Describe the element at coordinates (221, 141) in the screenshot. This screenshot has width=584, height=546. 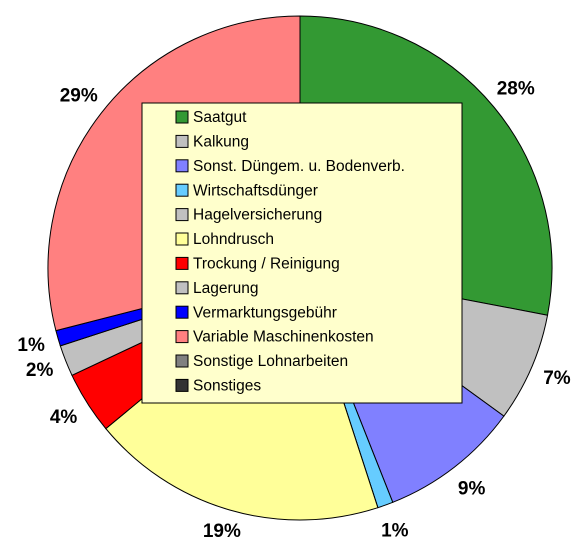
I see `legend-label: Kalkung` at that location.